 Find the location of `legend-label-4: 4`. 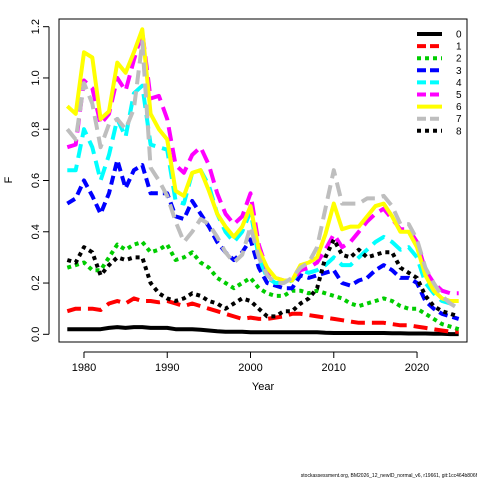

legend-label-4: 4 is located at coordinates (459, 83).